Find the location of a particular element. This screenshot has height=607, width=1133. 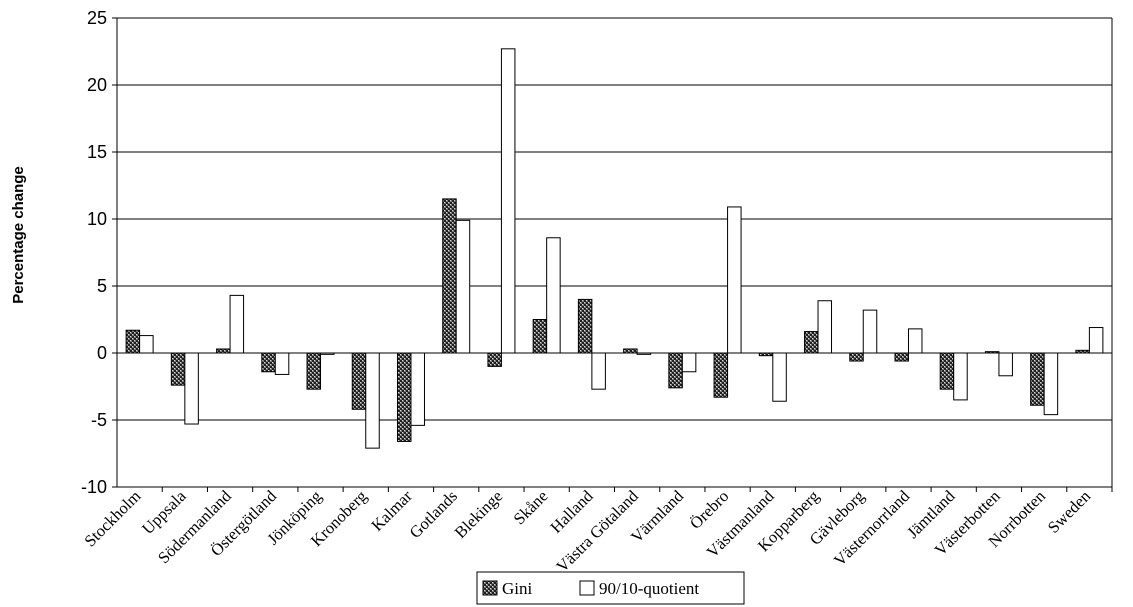

legend-swatch-90-10-quotient is located at coordinates (587, 588).